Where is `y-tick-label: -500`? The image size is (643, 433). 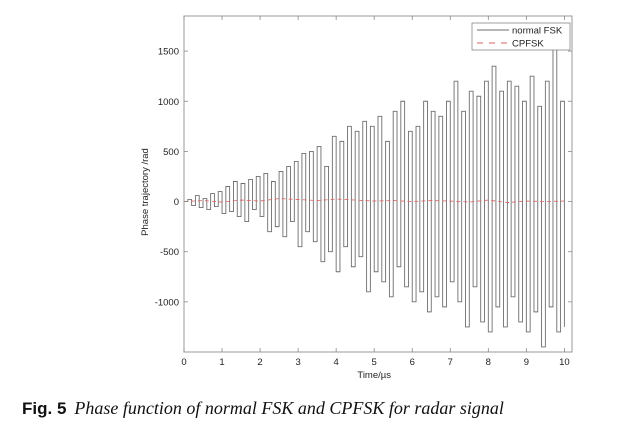 y-tick-label: -500 is located at coordinates (169, 252).